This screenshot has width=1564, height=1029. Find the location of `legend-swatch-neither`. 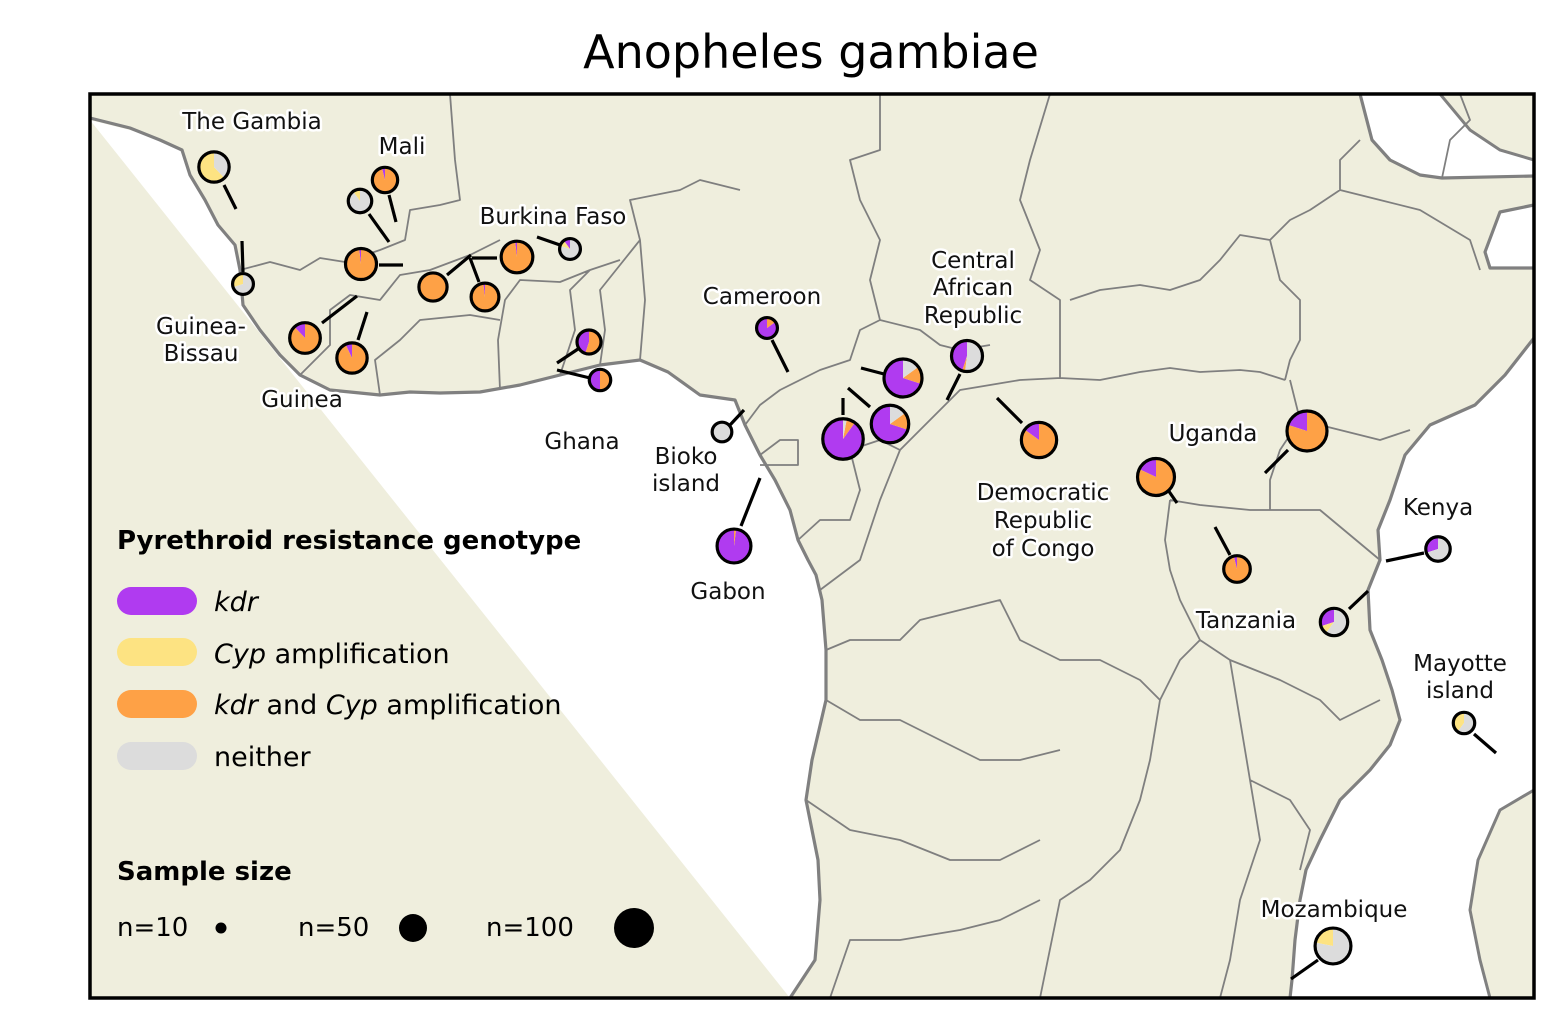

legend-swatch-neither is located at coordinates (157, 756).